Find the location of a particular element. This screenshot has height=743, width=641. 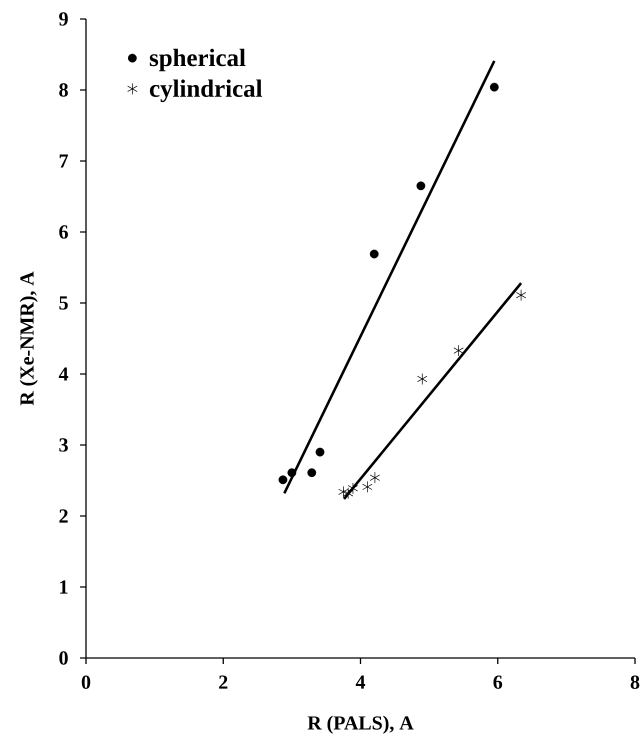

x-tick-label: 8 is located at coordinates (635, 682).